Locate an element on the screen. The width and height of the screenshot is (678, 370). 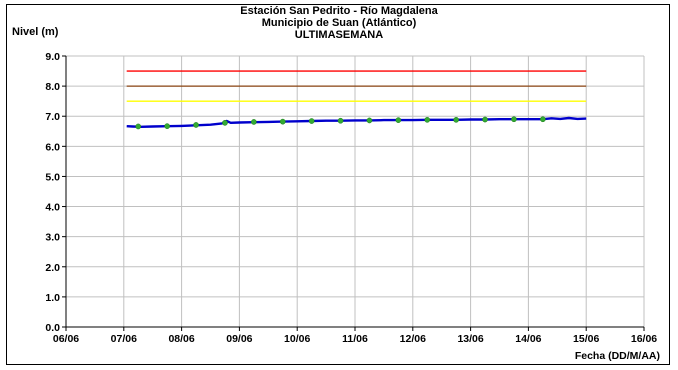
y-tick-label: 5.0 is located at coordinates (52, 177).